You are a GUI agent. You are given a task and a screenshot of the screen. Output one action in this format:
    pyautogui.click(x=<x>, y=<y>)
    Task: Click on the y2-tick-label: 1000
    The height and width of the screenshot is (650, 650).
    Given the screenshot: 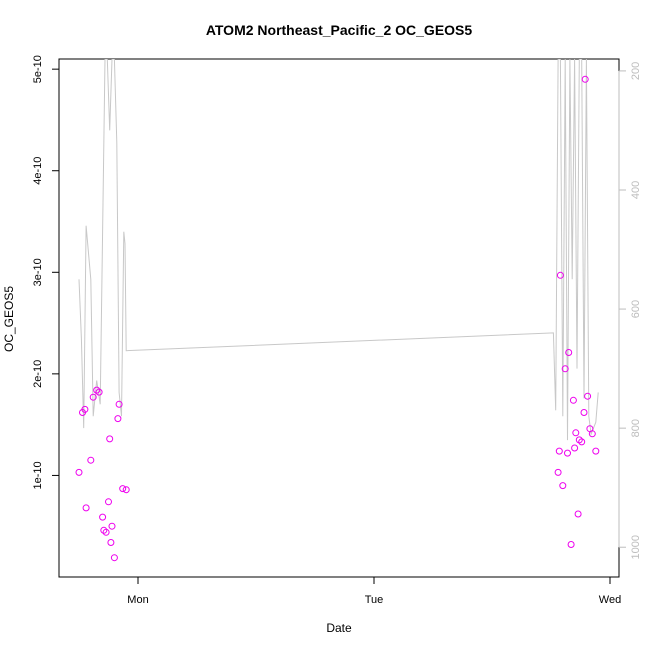 What is the action you would take?
    pyautogui.click(x=636, y=547)
    